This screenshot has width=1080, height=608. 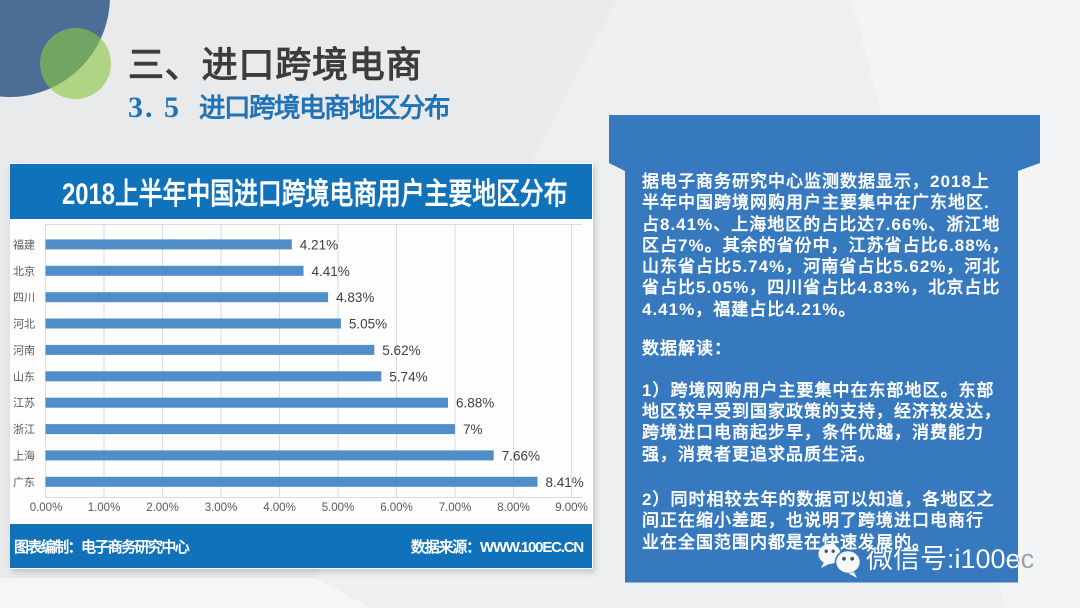 I want to click on svg-text: 5.00%, so click(x=338, y=508).